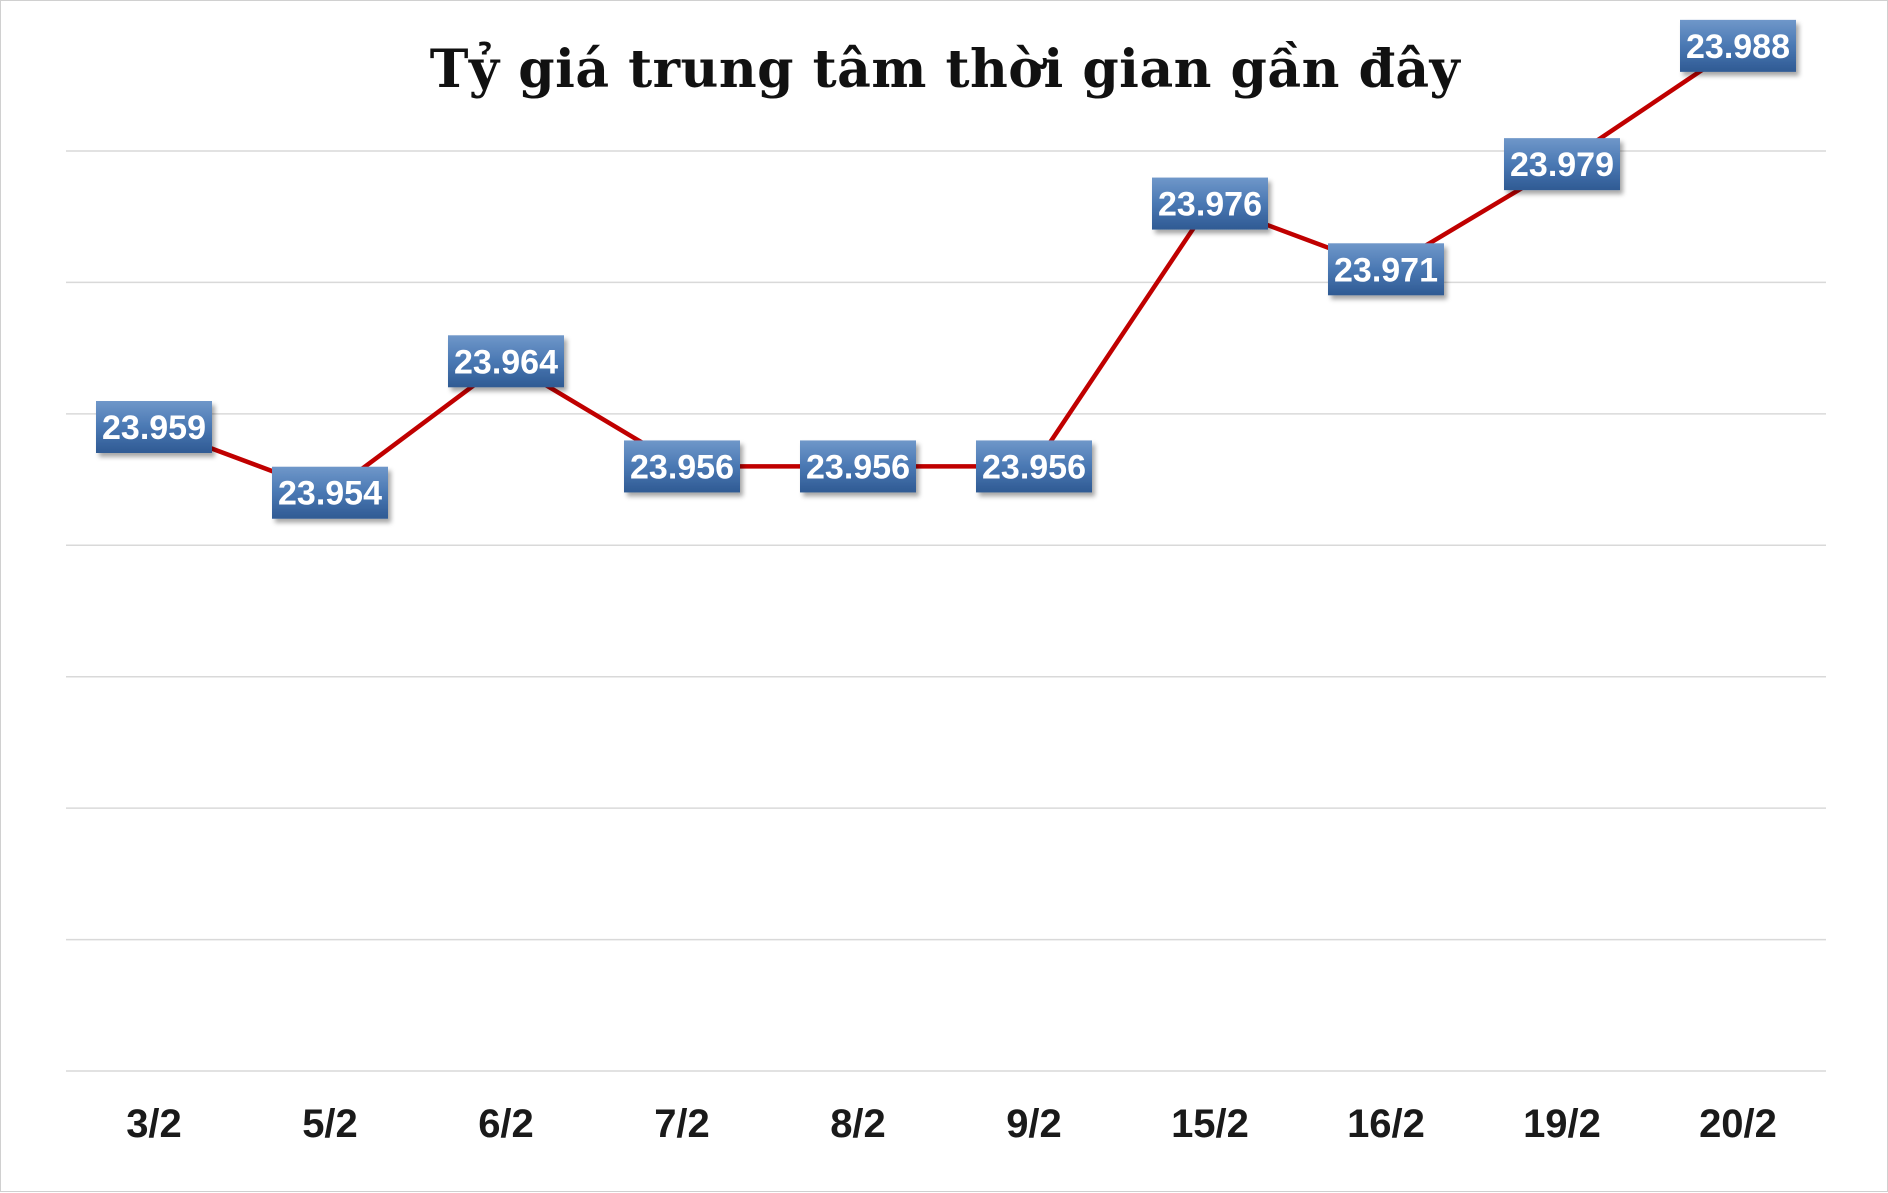  Describe the element at coordinates (1210, 1124) in the screenshot. I see `x-tick-label: 15/2` at that location.